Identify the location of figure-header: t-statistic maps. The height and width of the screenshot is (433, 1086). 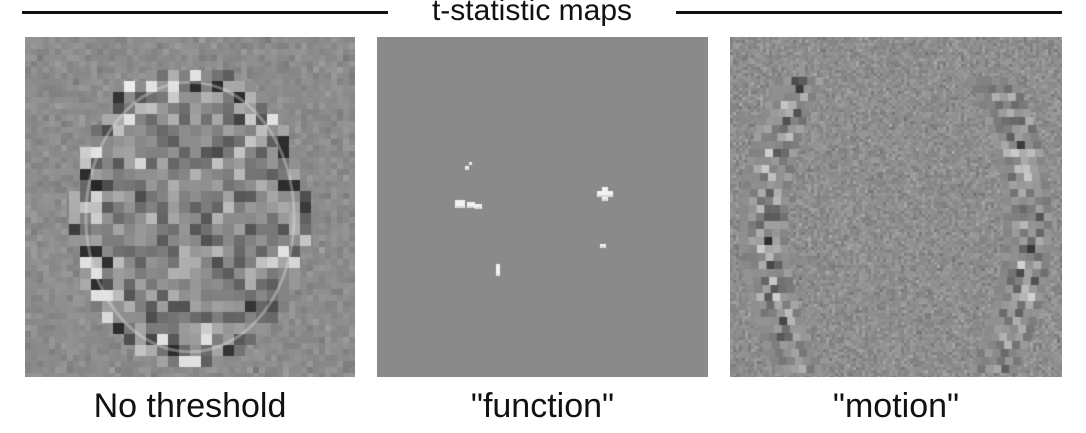
(543, 17).